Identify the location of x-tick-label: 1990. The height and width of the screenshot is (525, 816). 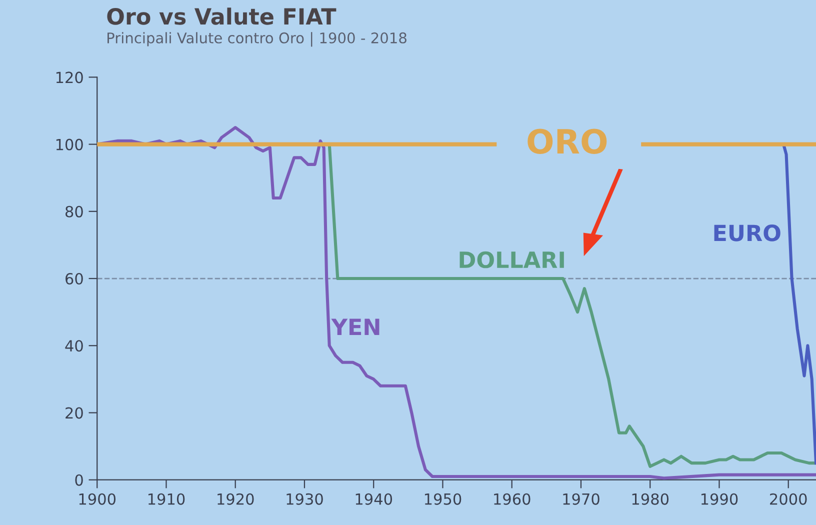
(719, 499).